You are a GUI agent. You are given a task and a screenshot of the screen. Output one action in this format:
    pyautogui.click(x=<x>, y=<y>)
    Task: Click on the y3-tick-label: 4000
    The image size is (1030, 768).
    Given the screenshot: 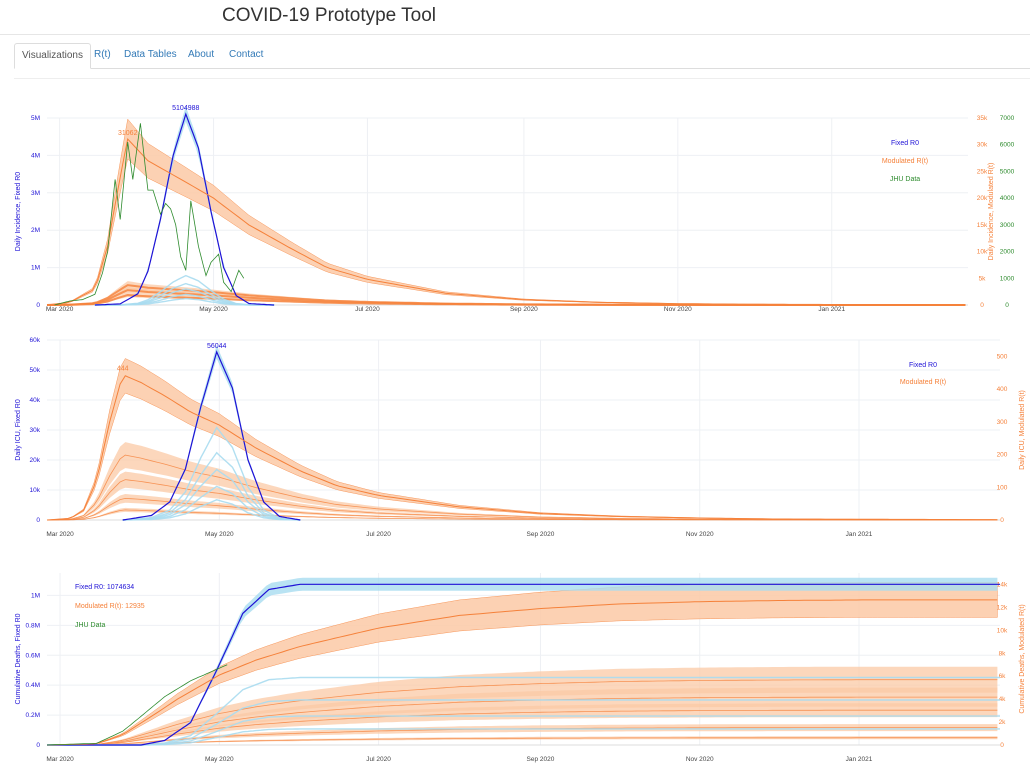 What is the action you would take?
    pyautogui.click(x=1007, y=198)
    